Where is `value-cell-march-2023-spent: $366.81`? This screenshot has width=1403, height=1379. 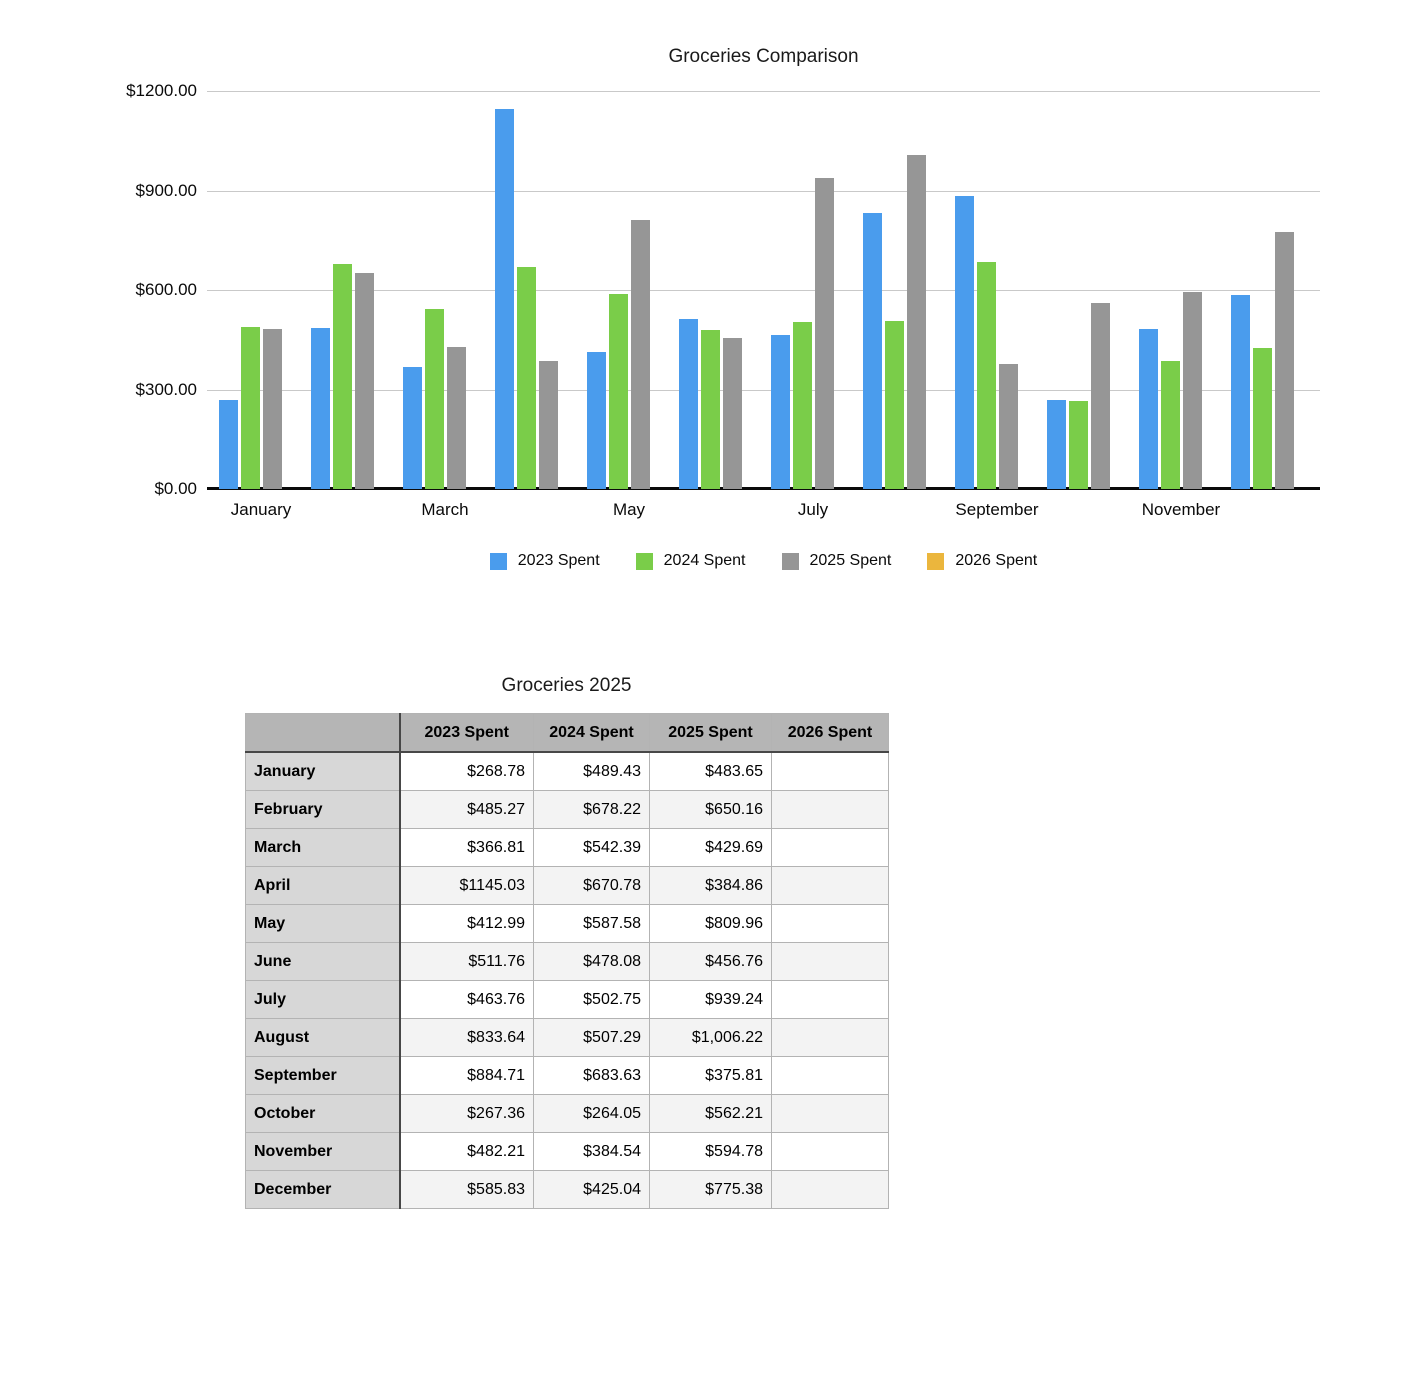 value-cell-march-2023-spent: $366.81 is located at coordinates (466, 847).